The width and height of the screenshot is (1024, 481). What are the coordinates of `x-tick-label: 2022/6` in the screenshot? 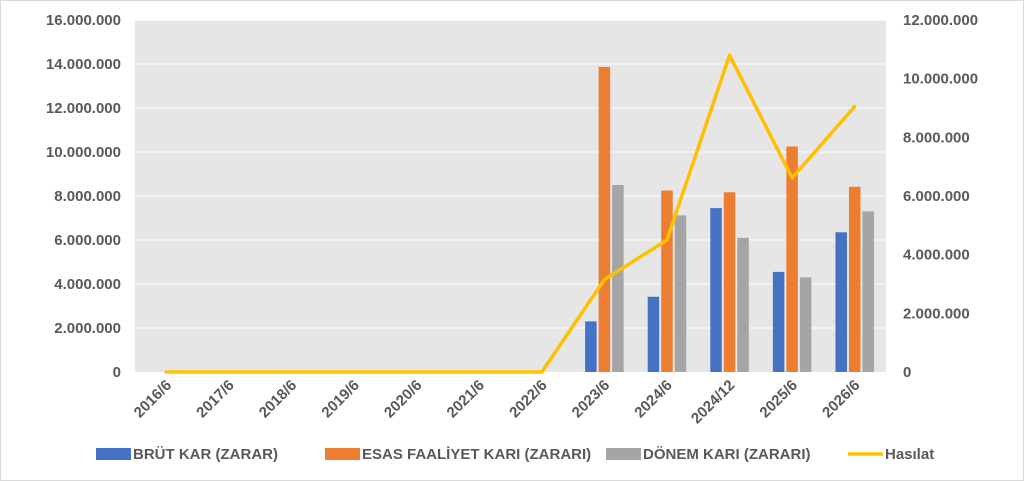 It's located at (528, 399).